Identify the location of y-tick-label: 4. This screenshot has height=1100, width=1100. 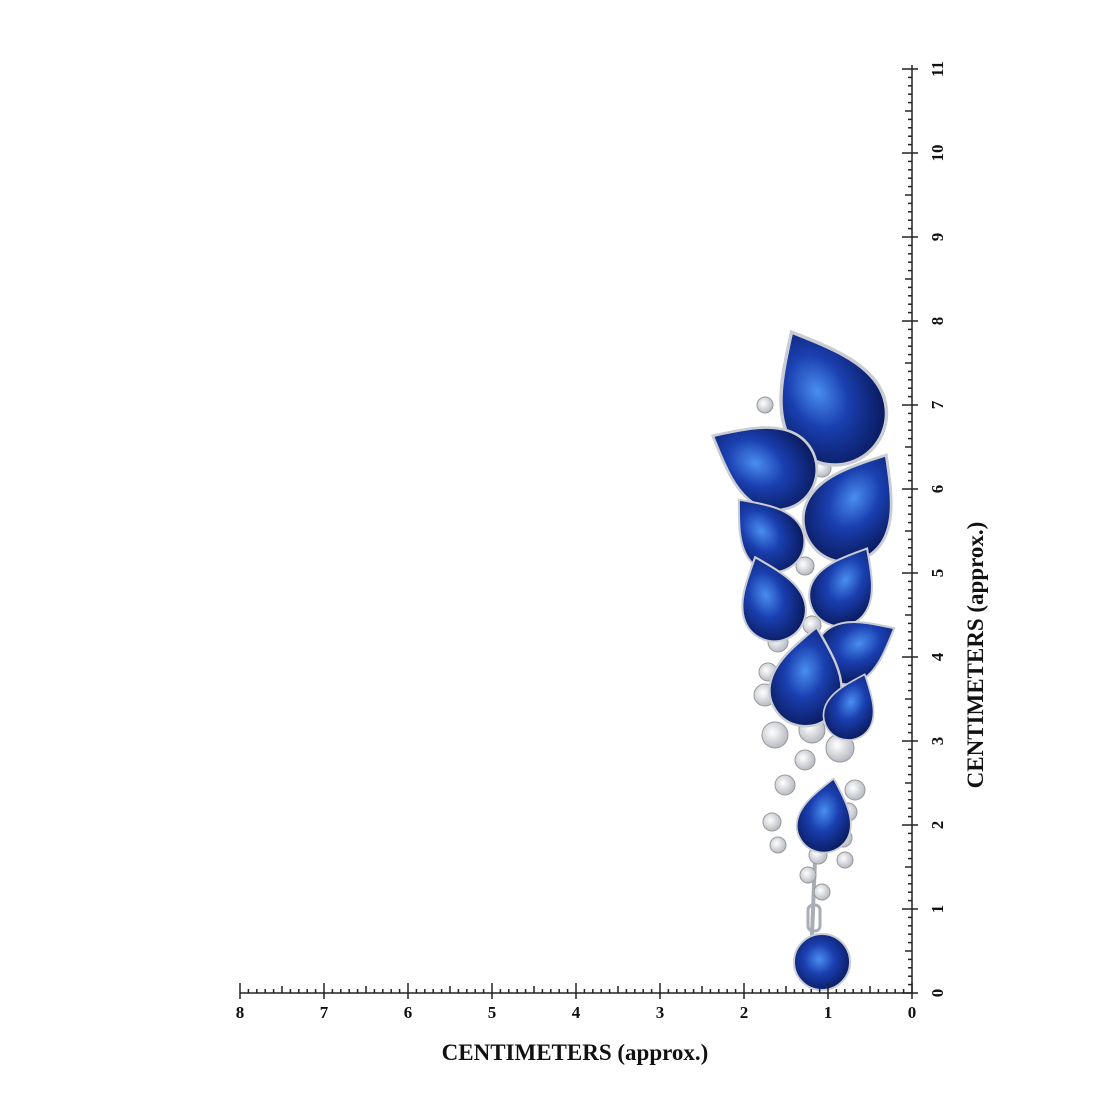
(937, 656).